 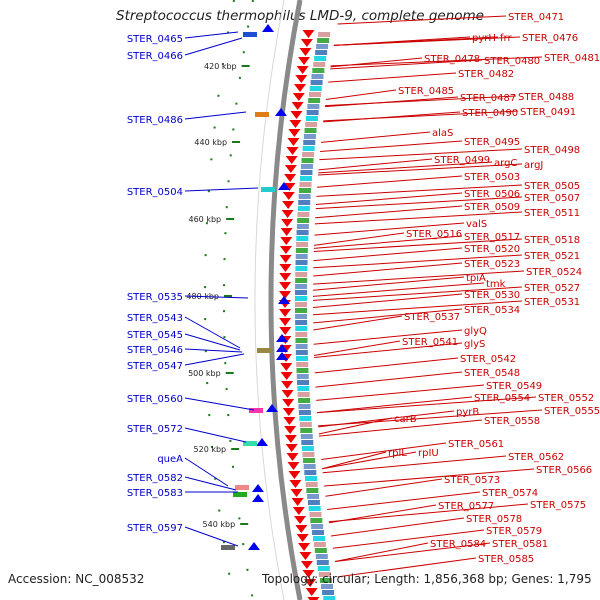 I want to click on right-gene-label: carB, so click(x=405, y=419).